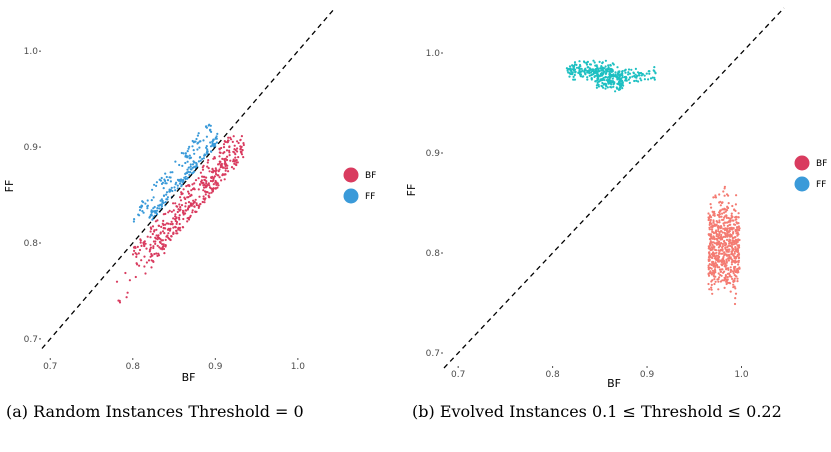 The image size is (831, 452). Describe the element at coordinates (552, 375) in the screenshot. I see `x-tick-label: 0.8` at that location.